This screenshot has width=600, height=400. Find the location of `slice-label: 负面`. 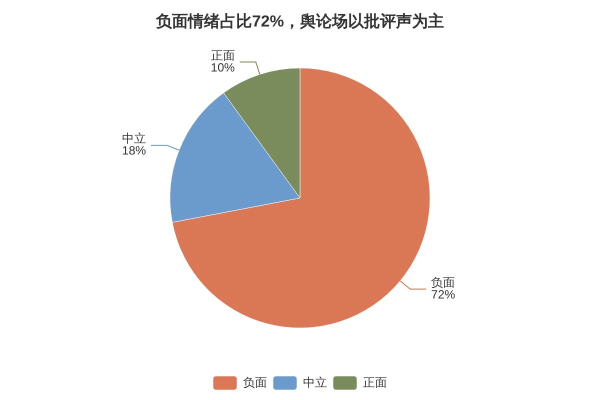

slice-label: 负面 is located at coordinates (443, 282).